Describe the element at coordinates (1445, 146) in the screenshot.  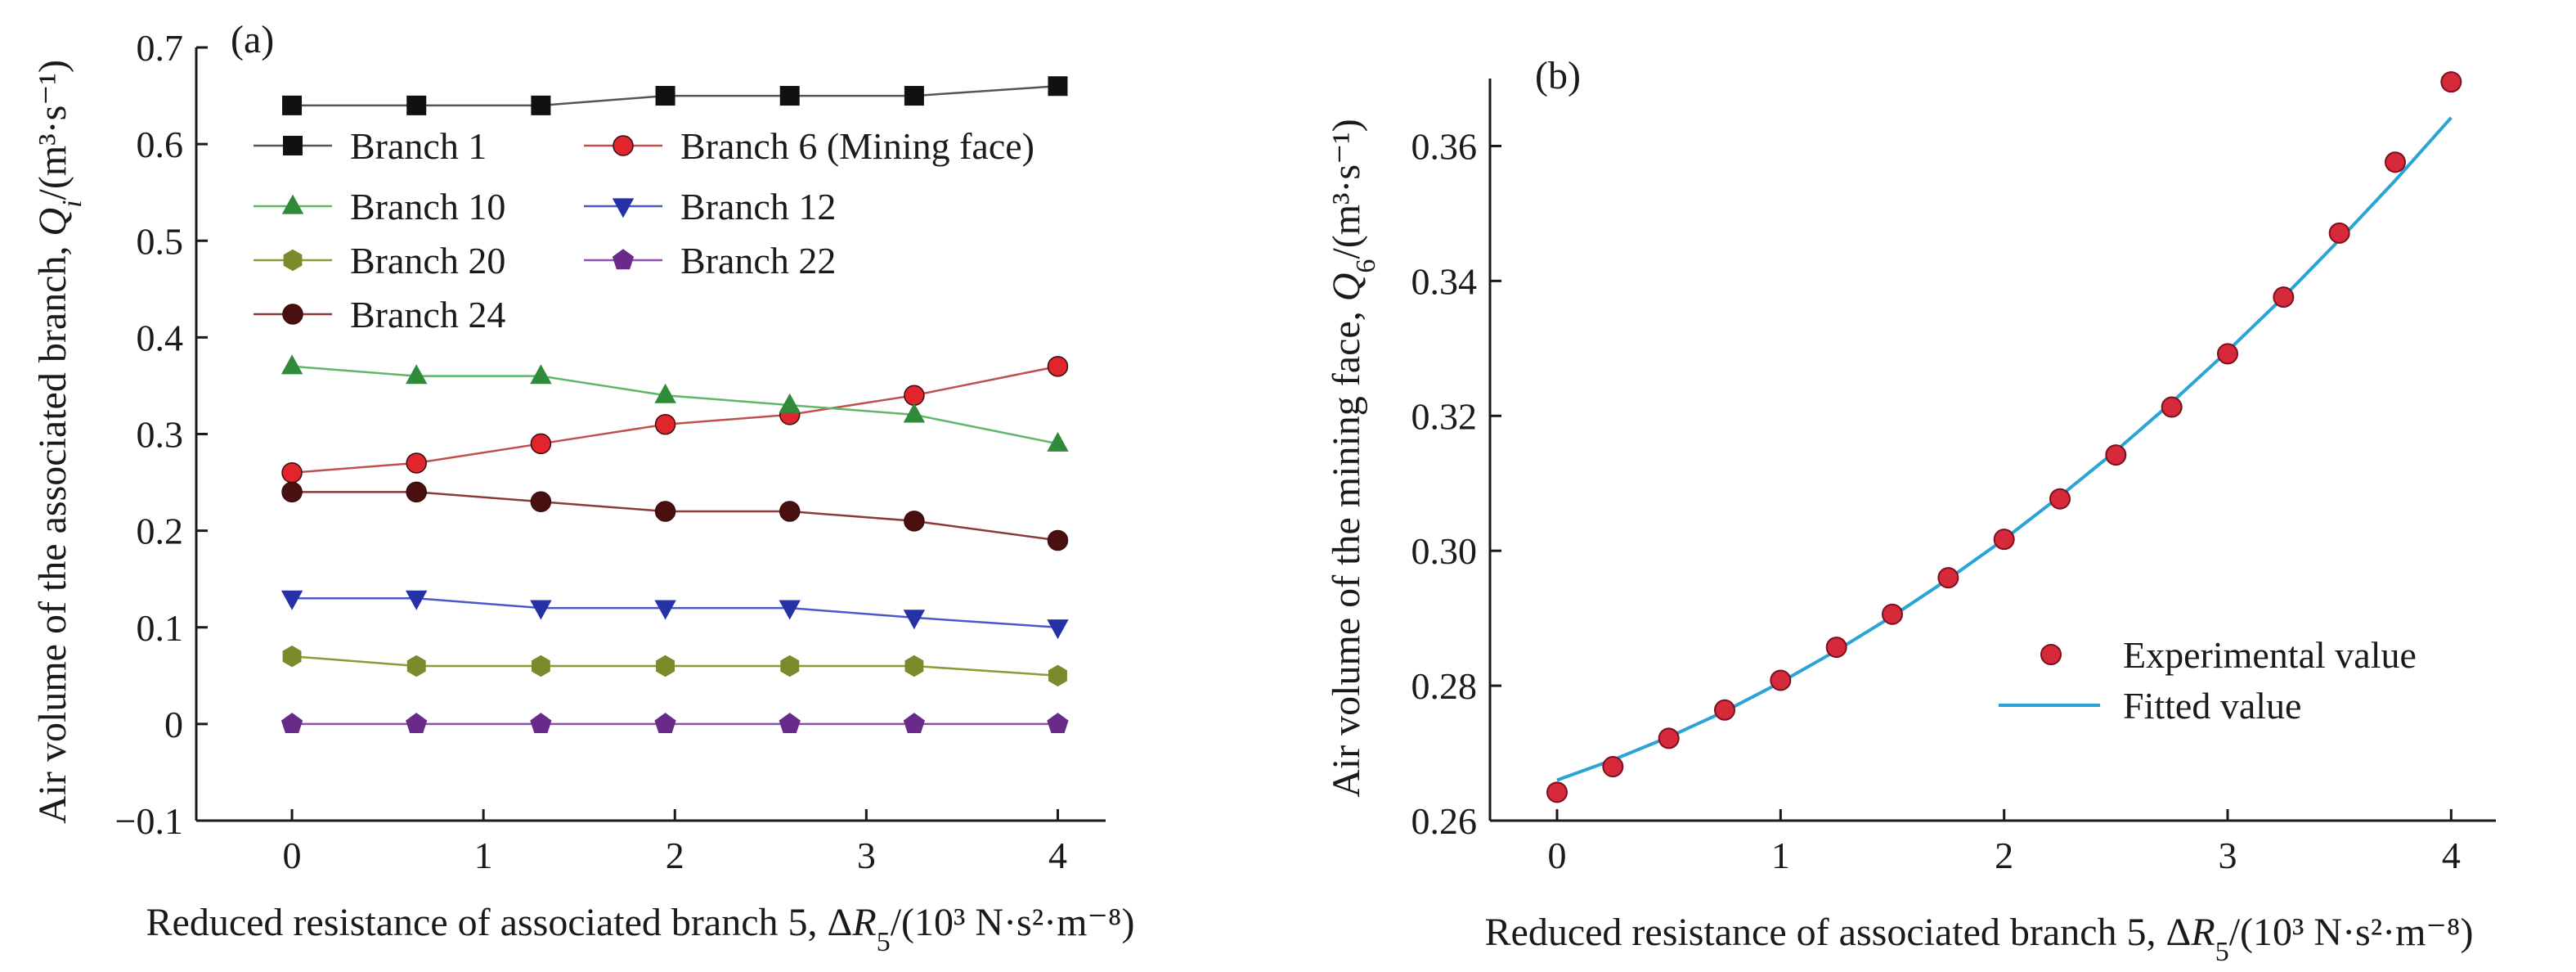
I see `panel-b-y-tick-label: 0.36` at that location.